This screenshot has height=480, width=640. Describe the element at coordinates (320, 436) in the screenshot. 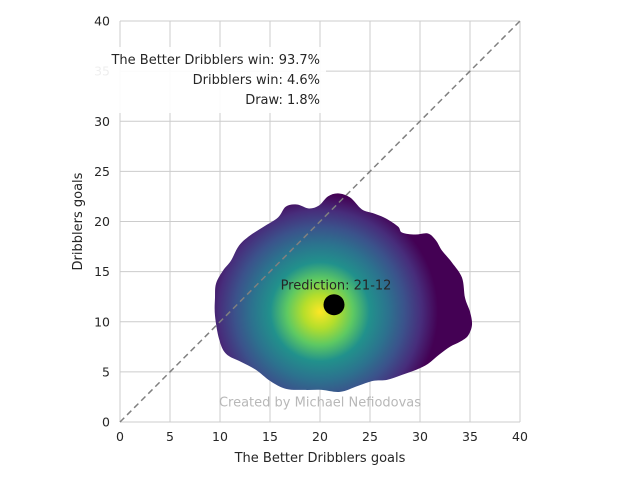

I see `x-tick-label: 20` at that location.